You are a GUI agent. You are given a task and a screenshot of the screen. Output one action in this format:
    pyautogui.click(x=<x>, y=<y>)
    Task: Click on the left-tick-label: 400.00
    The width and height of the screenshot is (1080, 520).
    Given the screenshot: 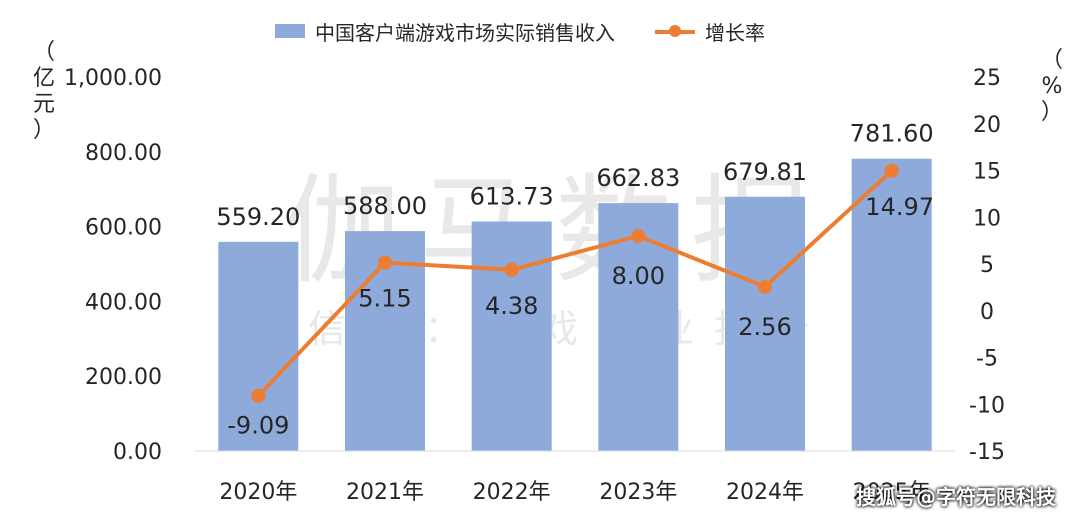 What is the action you would take?
    pyautogui.click(x=123, y=302)
    